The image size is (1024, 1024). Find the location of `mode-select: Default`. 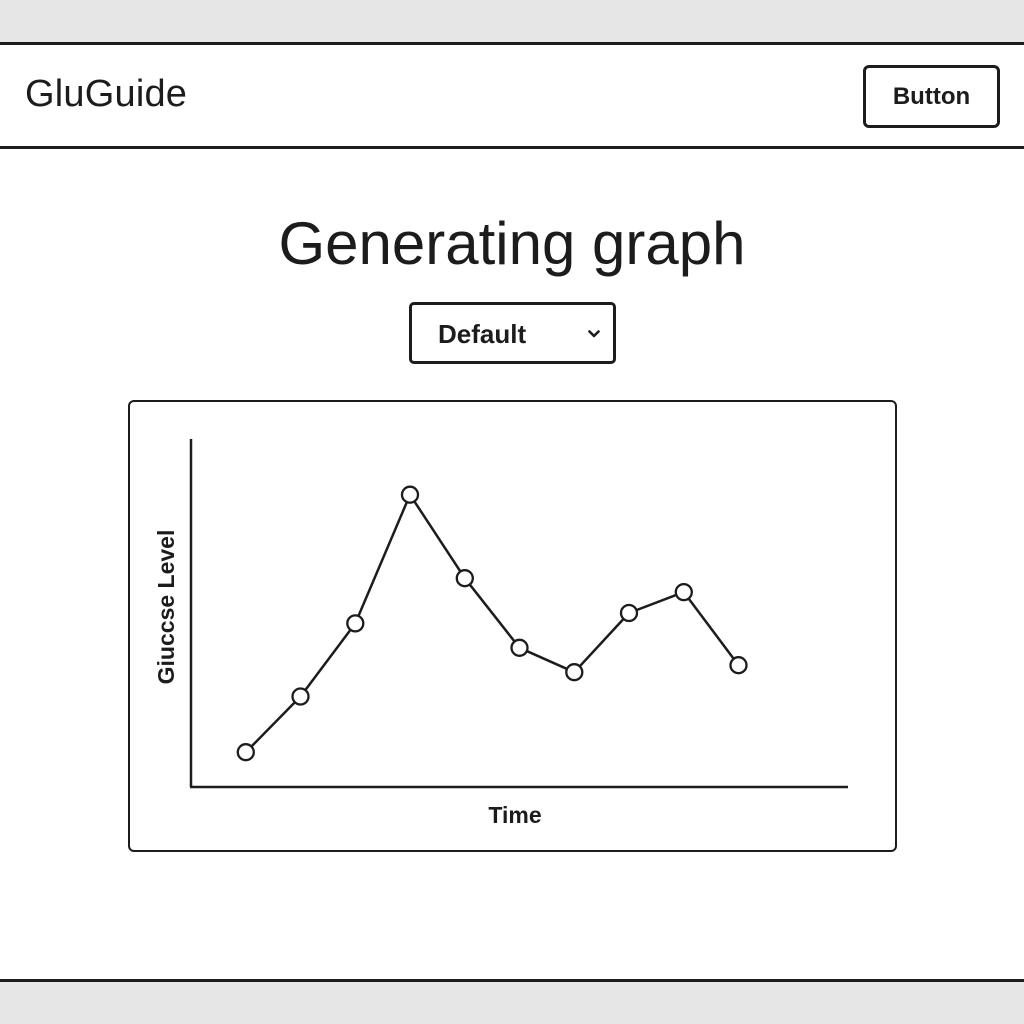

mode-select: Default is located at coordinates (512, 333).